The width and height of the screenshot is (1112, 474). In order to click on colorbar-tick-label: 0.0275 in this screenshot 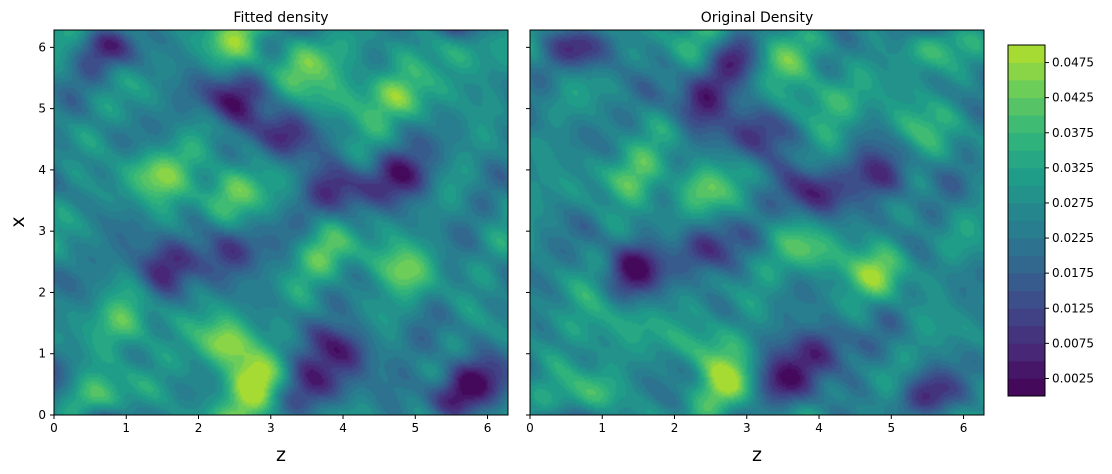, I will do `click(1073, 203)`.